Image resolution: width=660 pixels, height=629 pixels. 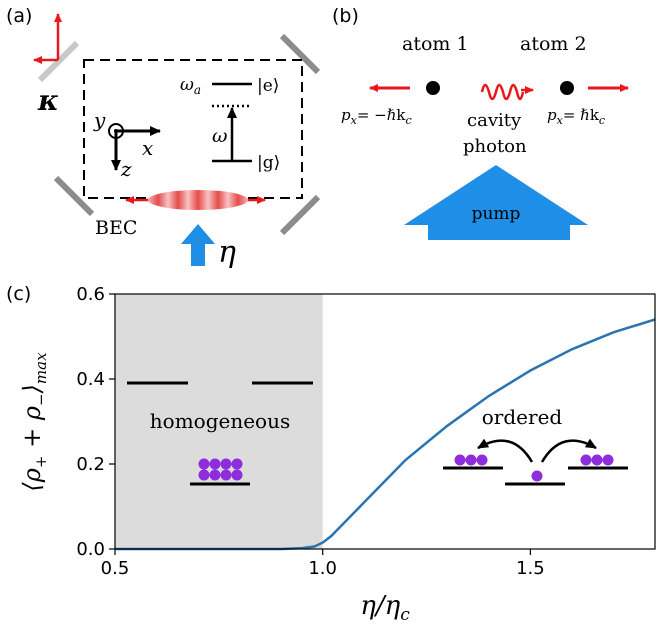 What do you see at coordinates (220, 136) in the screenshot?
I see `omega-label: ω` at bounding box center [220, 136].